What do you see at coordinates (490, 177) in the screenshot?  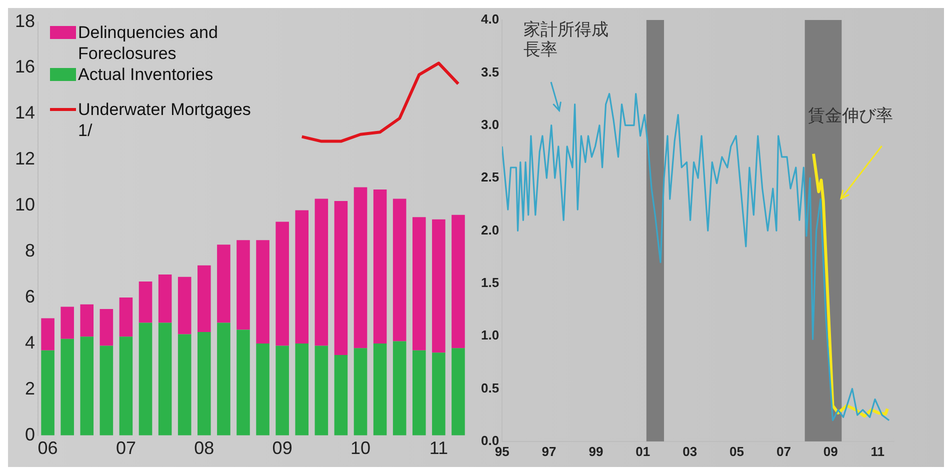 I see `y-tick-label: 2.5` at bounding box center [490, 177].